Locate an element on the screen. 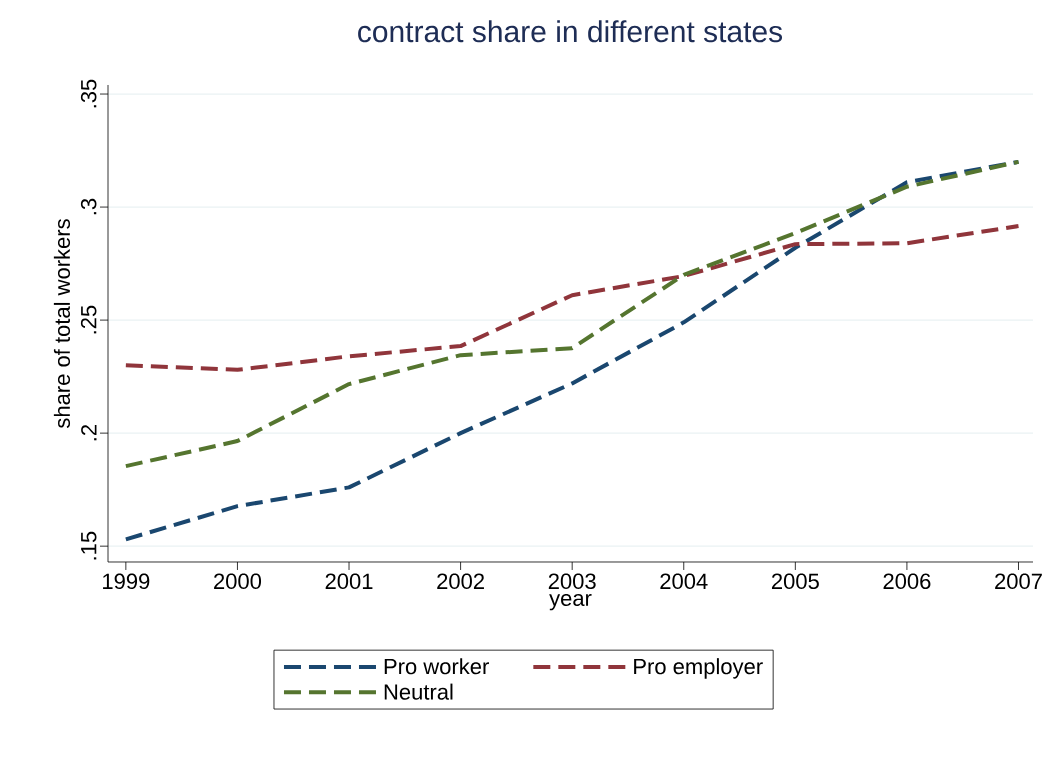  y-tick-label: .15 is located at coordinates (89, 545).